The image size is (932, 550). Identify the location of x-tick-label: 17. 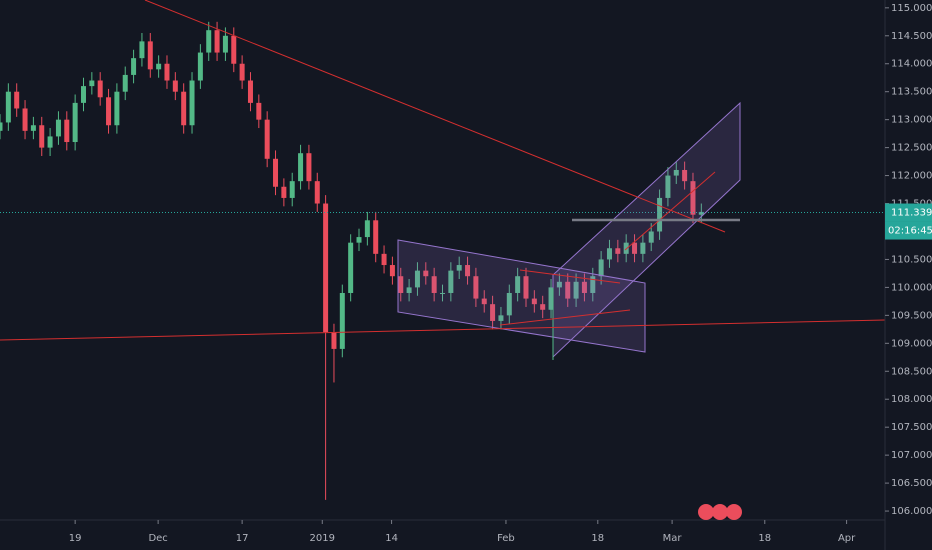
(242, 538).